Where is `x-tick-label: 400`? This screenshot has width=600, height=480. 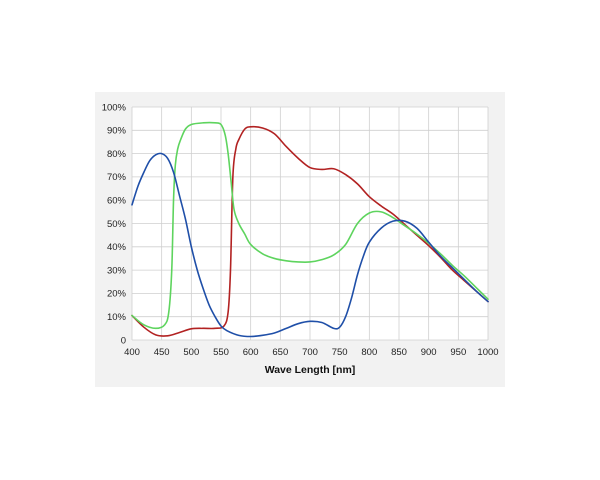
x-tick-label: 400 is located at coordinates (132, 352).